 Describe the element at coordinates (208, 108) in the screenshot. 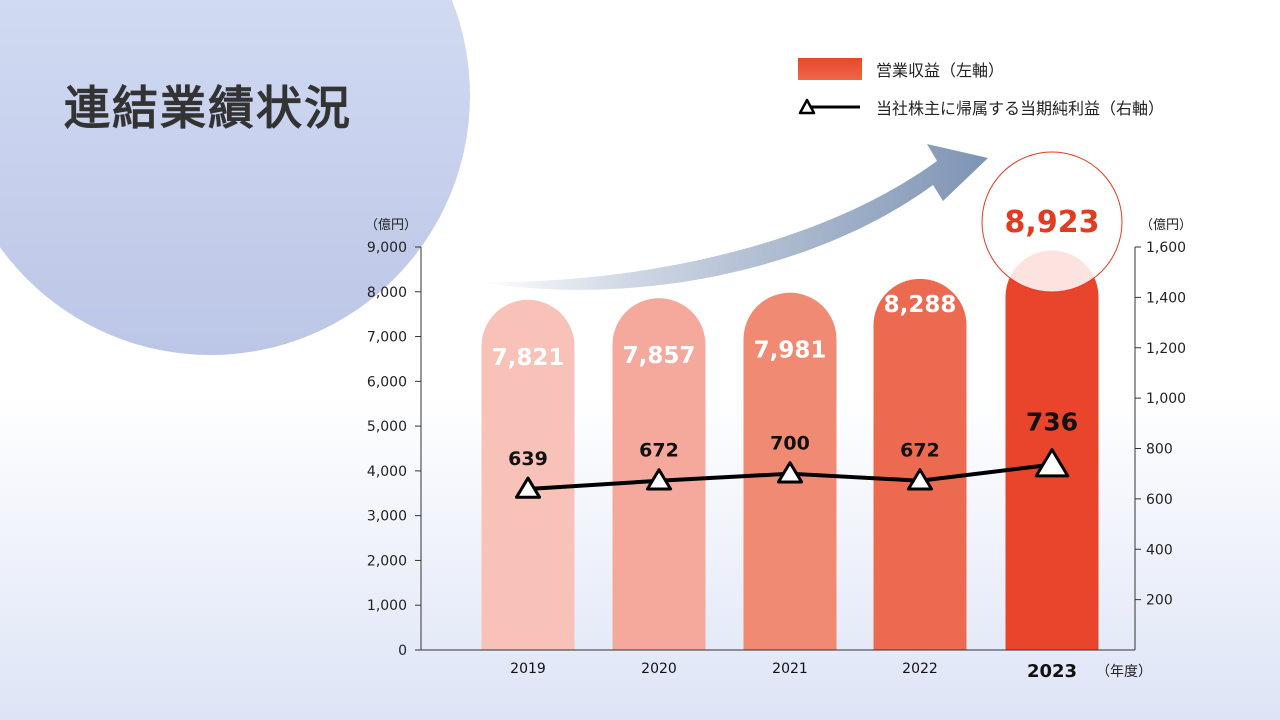

I see `page-title: 連結業績状況` at that location.